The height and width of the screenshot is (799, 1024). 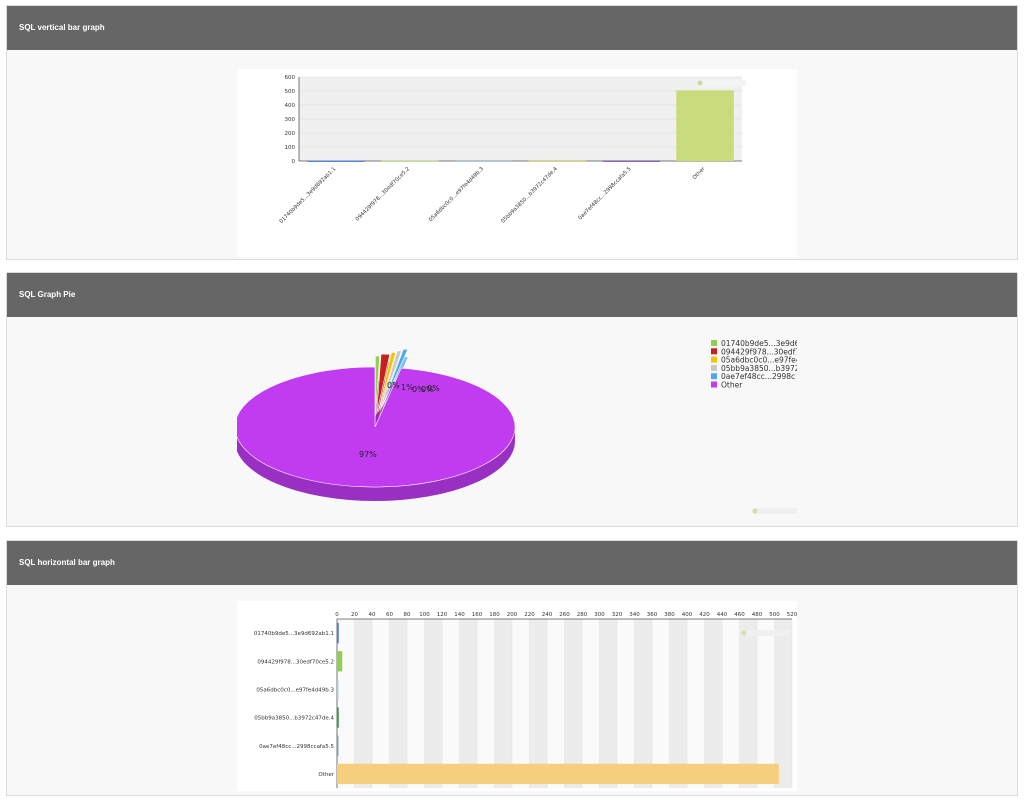 What do you see at coordinates (290, 148) in the screenshot?
I see `y-tick-label: 100` at bounding box center [290, 148].